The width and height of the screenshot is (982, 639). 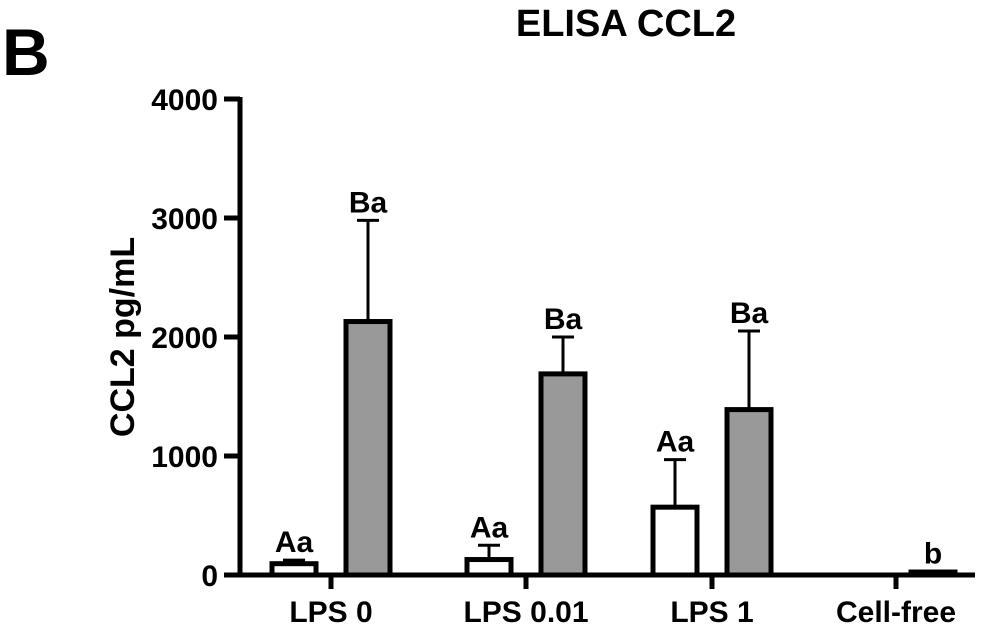 What do you see at coordinates (26, 52) in the screenshot?
I see `panel-label: B` at bounding box center [26, 52].